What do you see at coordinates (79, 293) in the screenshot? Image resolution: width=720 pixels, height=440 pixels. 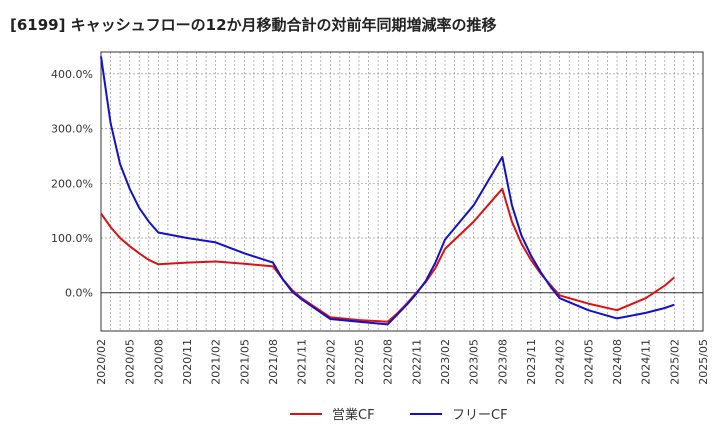 I see `y-tick-label: 0.0%` at bounding box center [79, 293].